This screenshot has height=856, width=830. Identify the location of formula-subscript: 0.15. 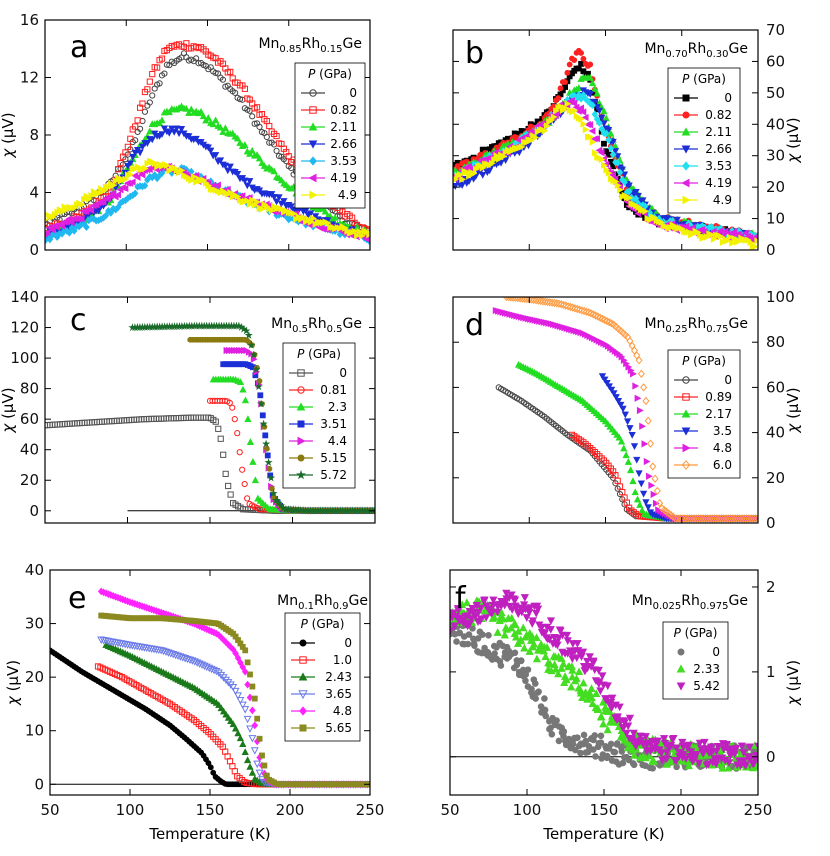
(331, 49).